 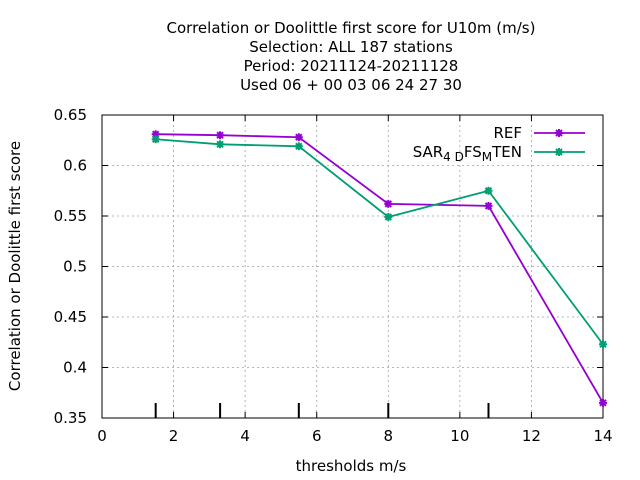 I want to click on title-line: Period: 20211124-20211128, so click(x=351, y=66).